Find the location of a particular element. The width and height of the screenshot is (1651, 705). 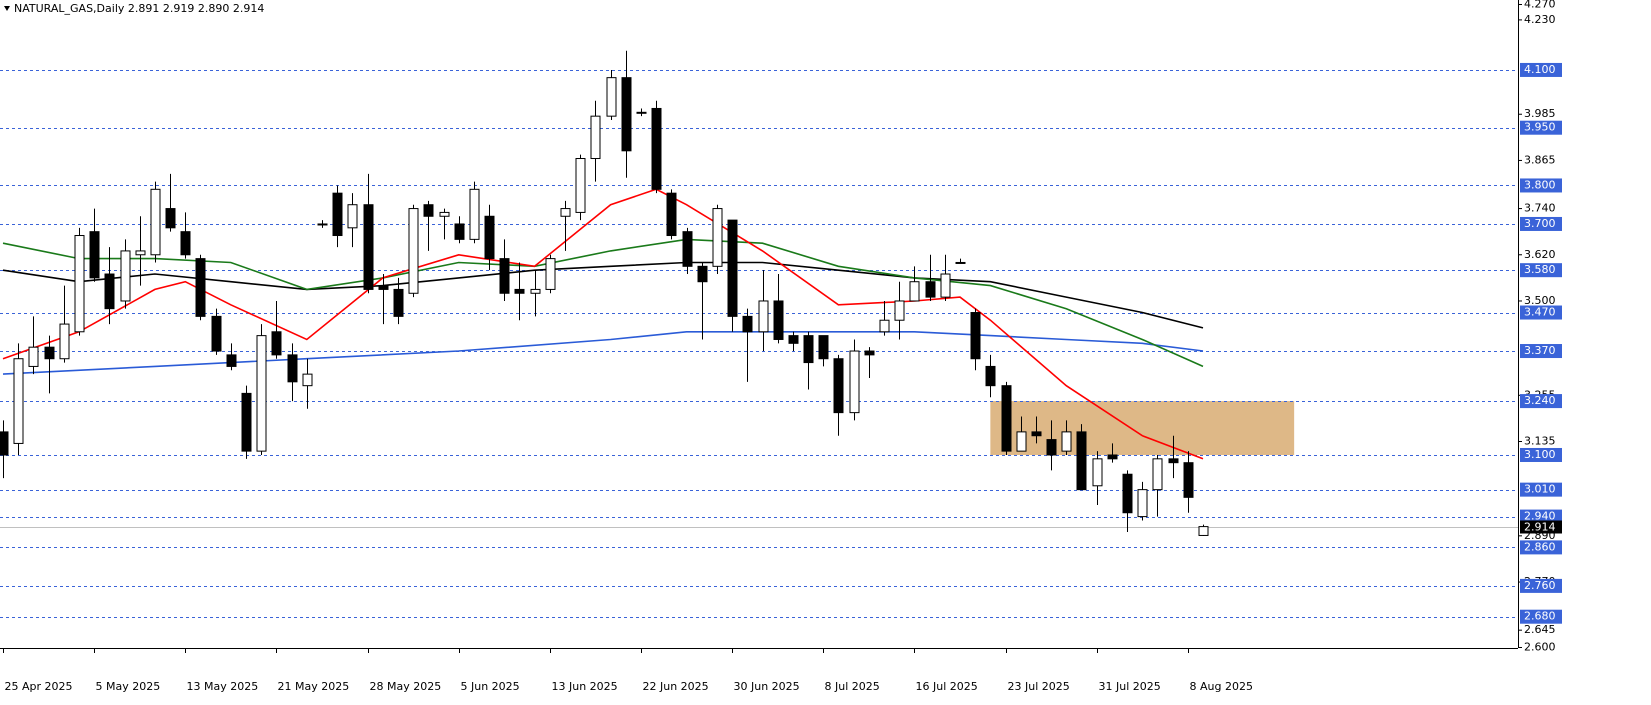

level-label: 2.860 is located at coordinates (1540, 546).